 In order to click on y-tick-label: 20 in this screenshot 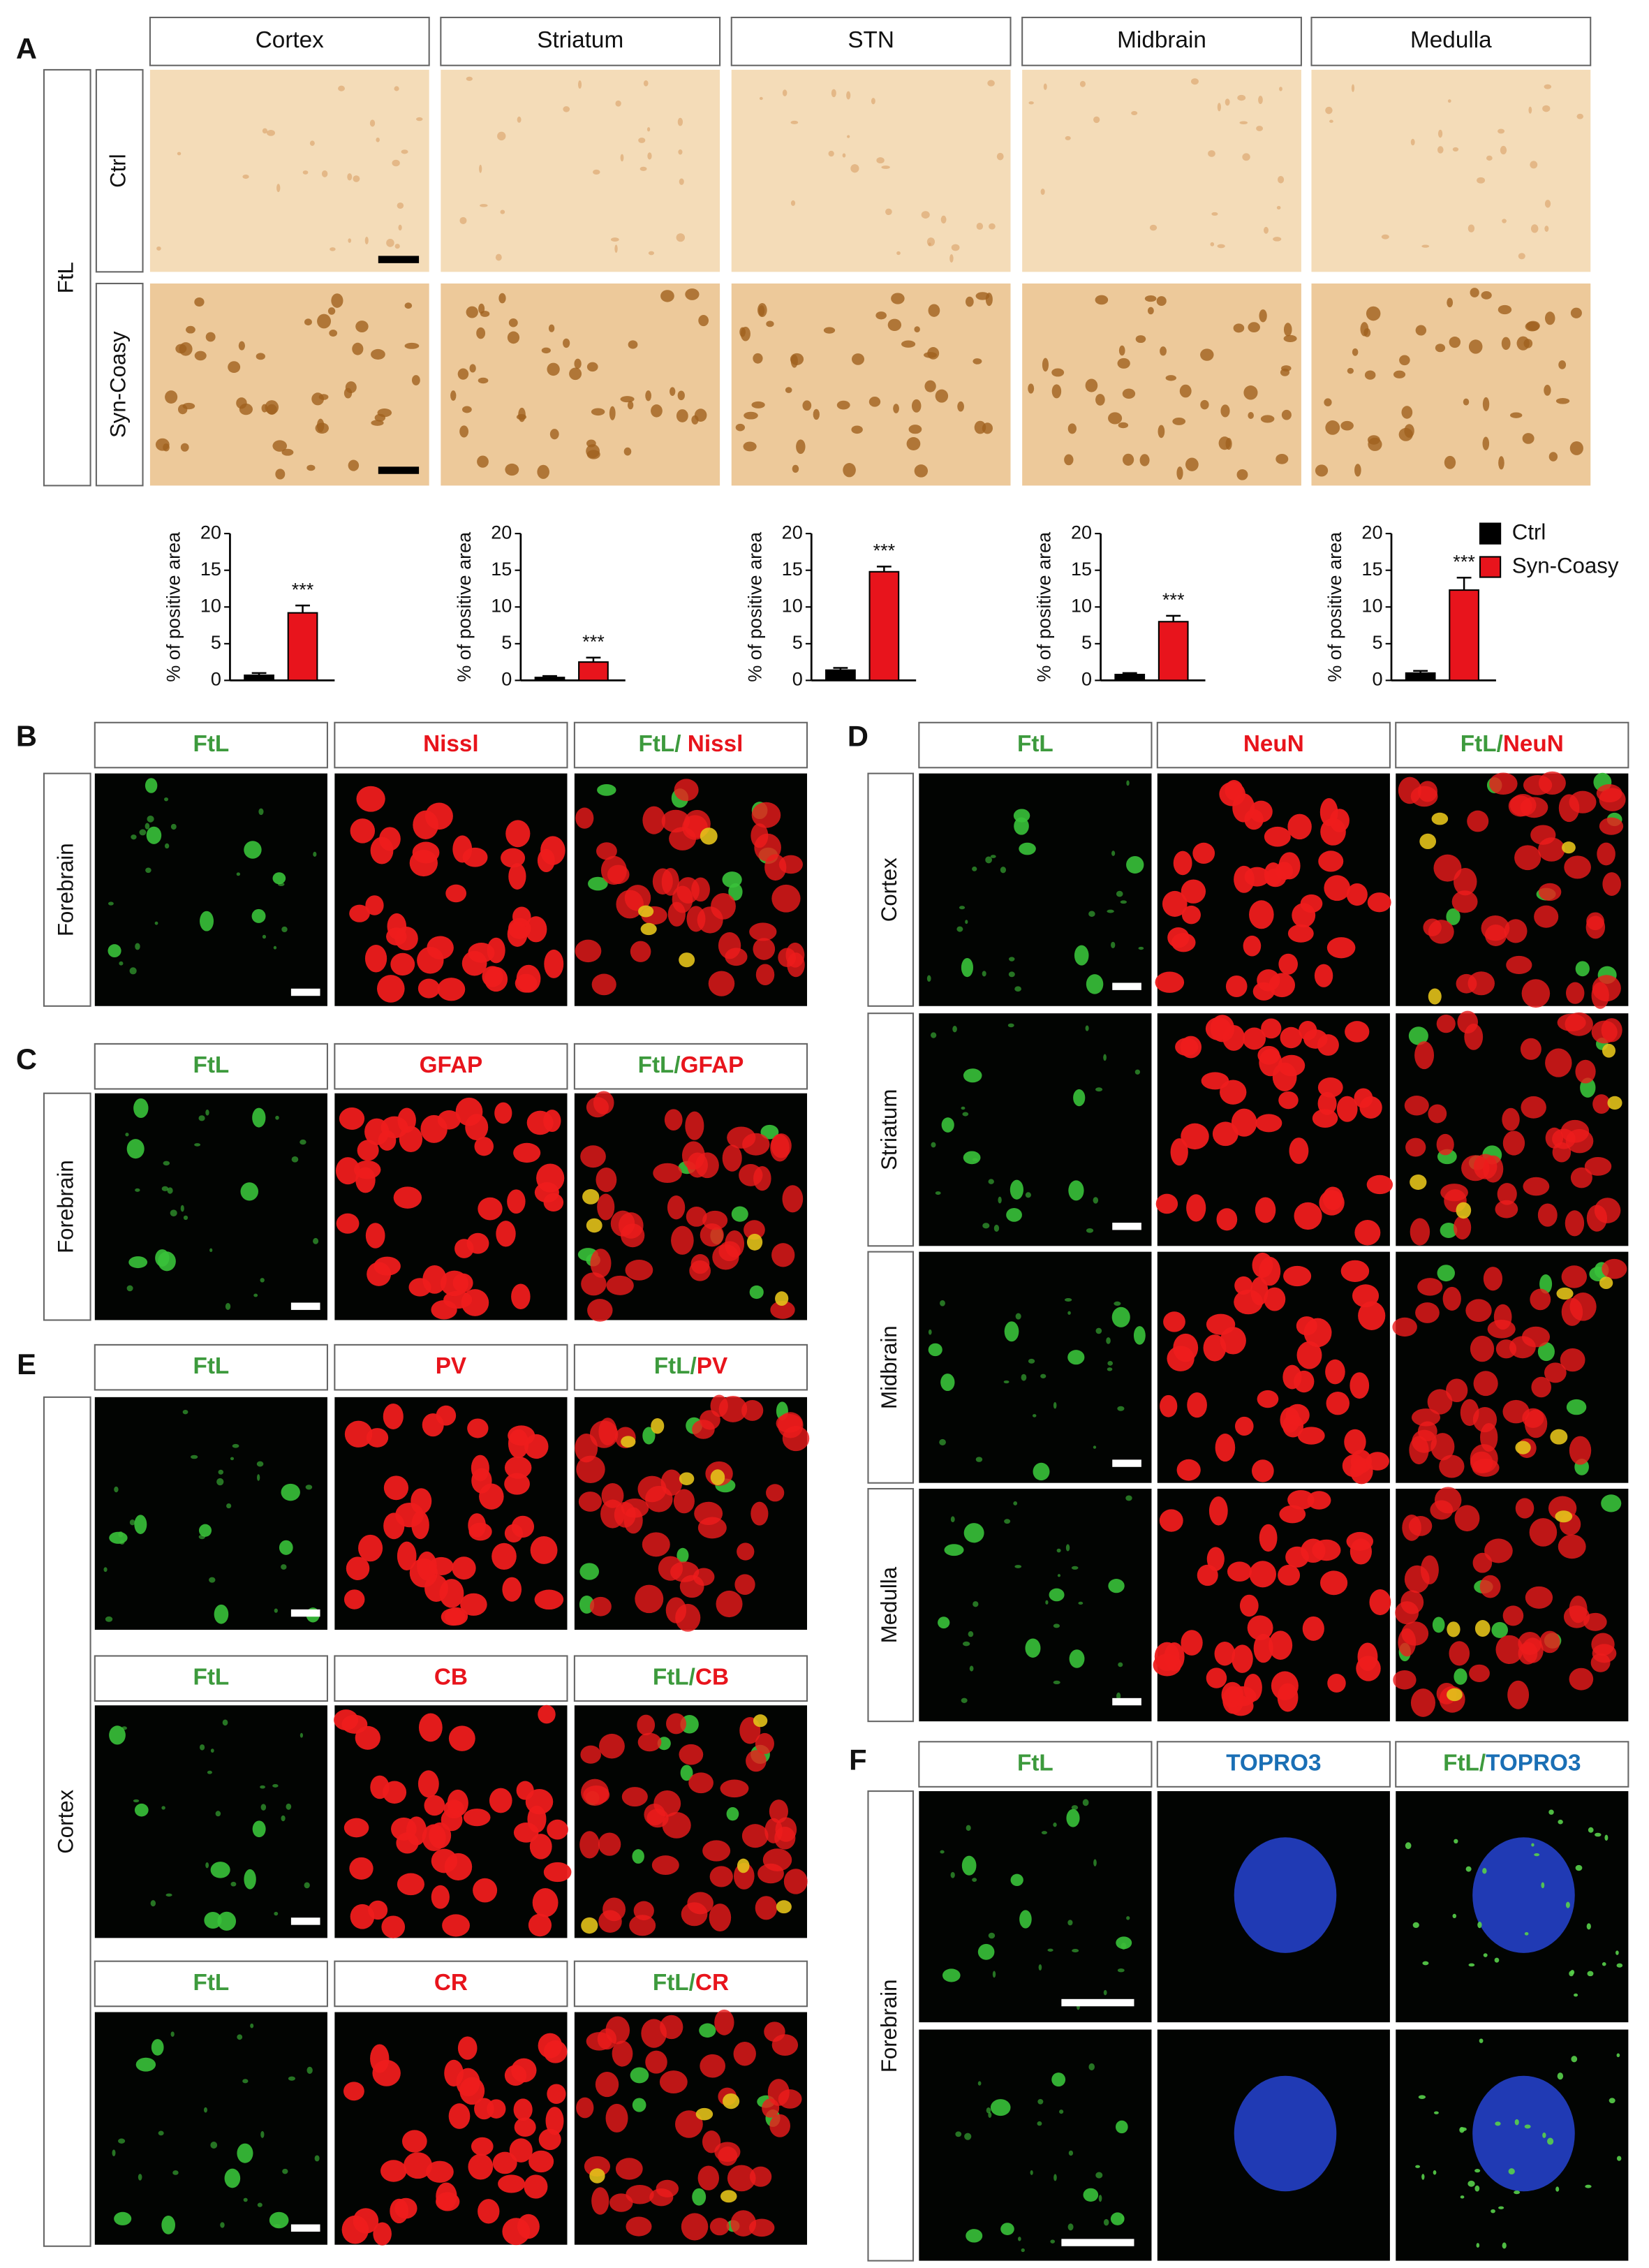, I will do `click(1081, 532)`.